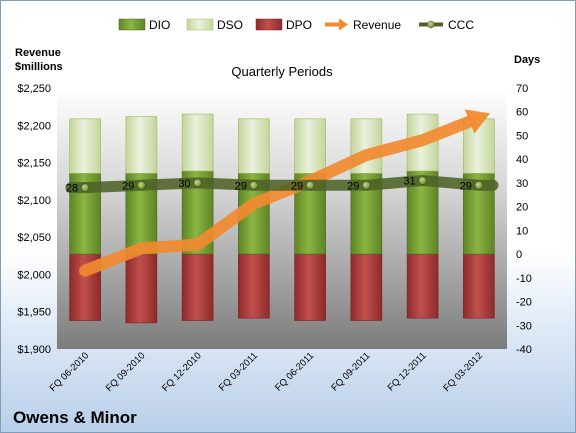 The image size is (576, 433). I want to click on ccc-line, so click(282, 184).